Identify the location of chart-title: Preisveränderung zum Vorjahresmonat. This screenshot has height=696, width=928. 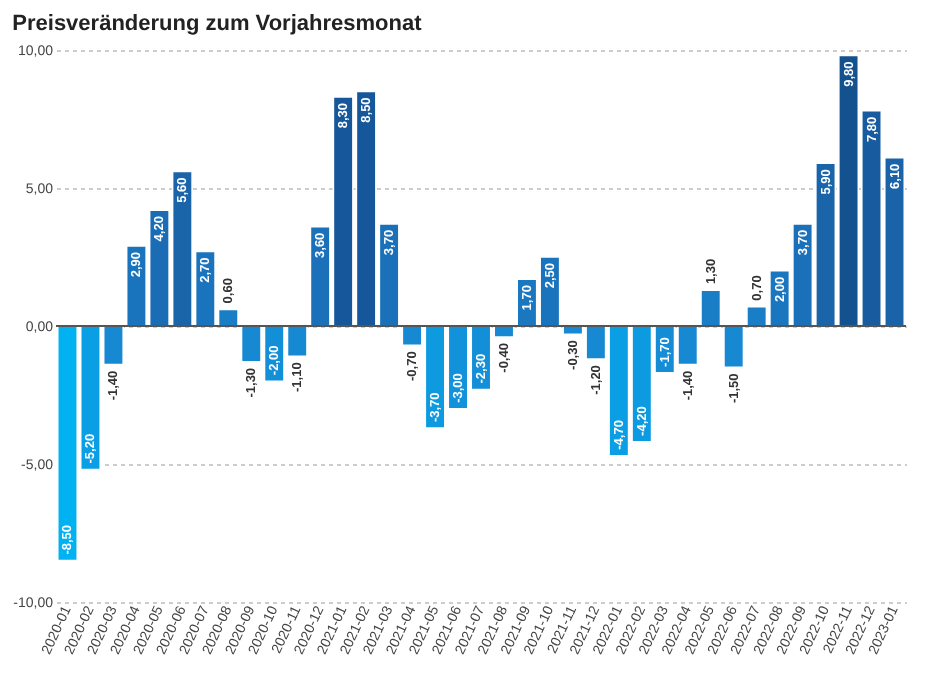
(217, 24).